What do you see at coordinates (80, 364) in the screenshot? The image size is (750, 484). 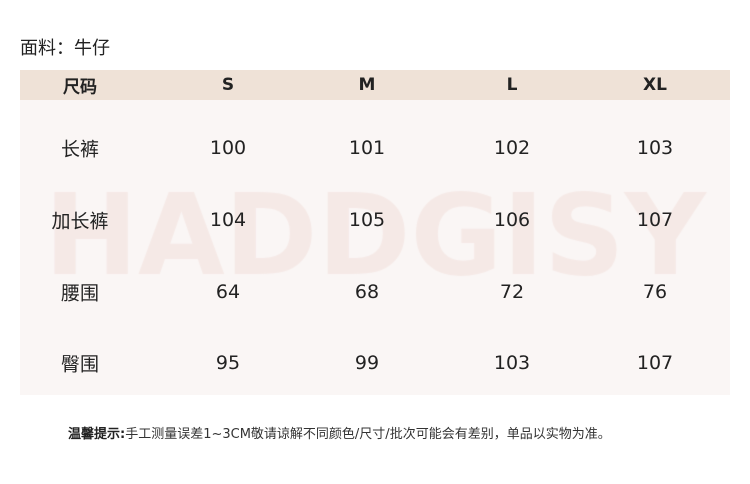 I see `row-label: 臀围` at bounding box center [80, 364].